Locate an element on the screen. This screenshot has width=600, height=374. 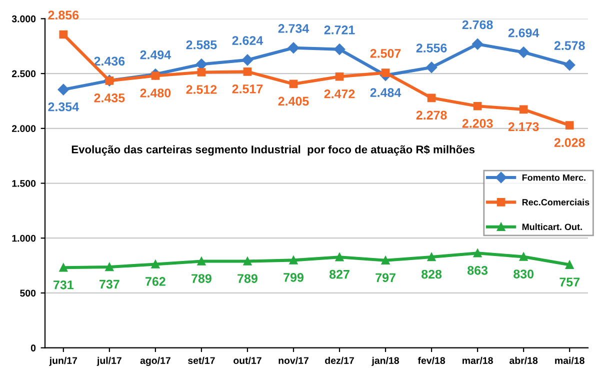
data-label: 2.436 is located at coordinates (109, 61).